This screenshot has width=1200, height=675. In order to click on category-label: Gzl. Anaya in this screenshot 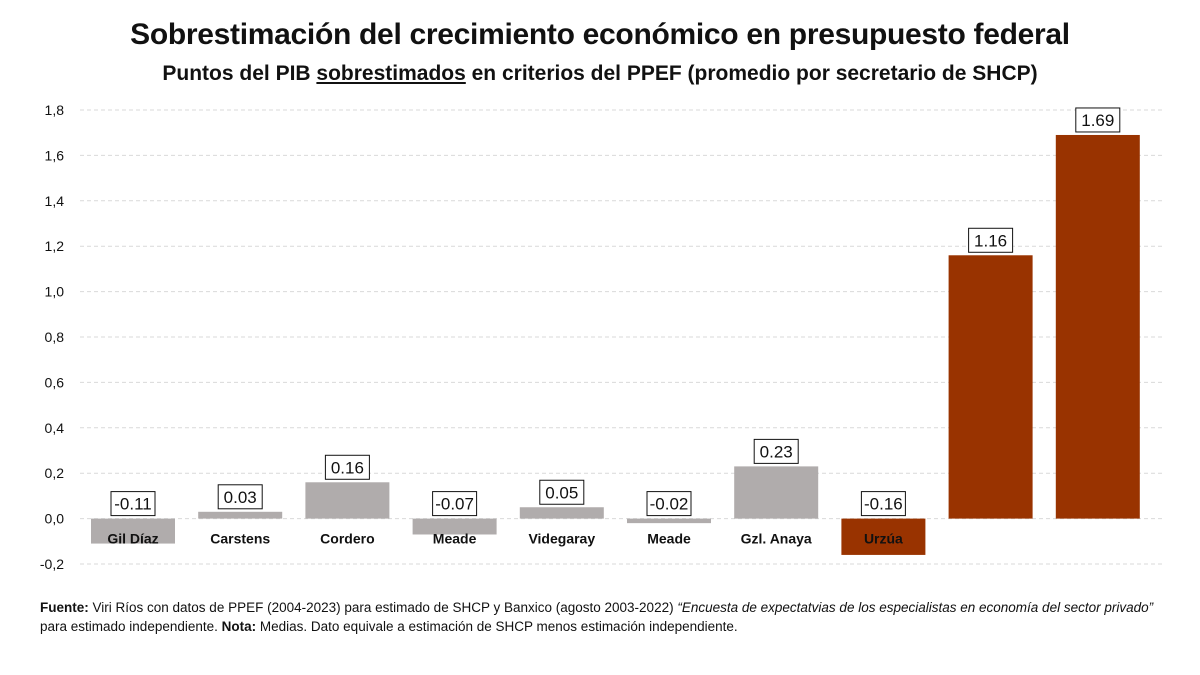, I will do `click(776, 539)`.